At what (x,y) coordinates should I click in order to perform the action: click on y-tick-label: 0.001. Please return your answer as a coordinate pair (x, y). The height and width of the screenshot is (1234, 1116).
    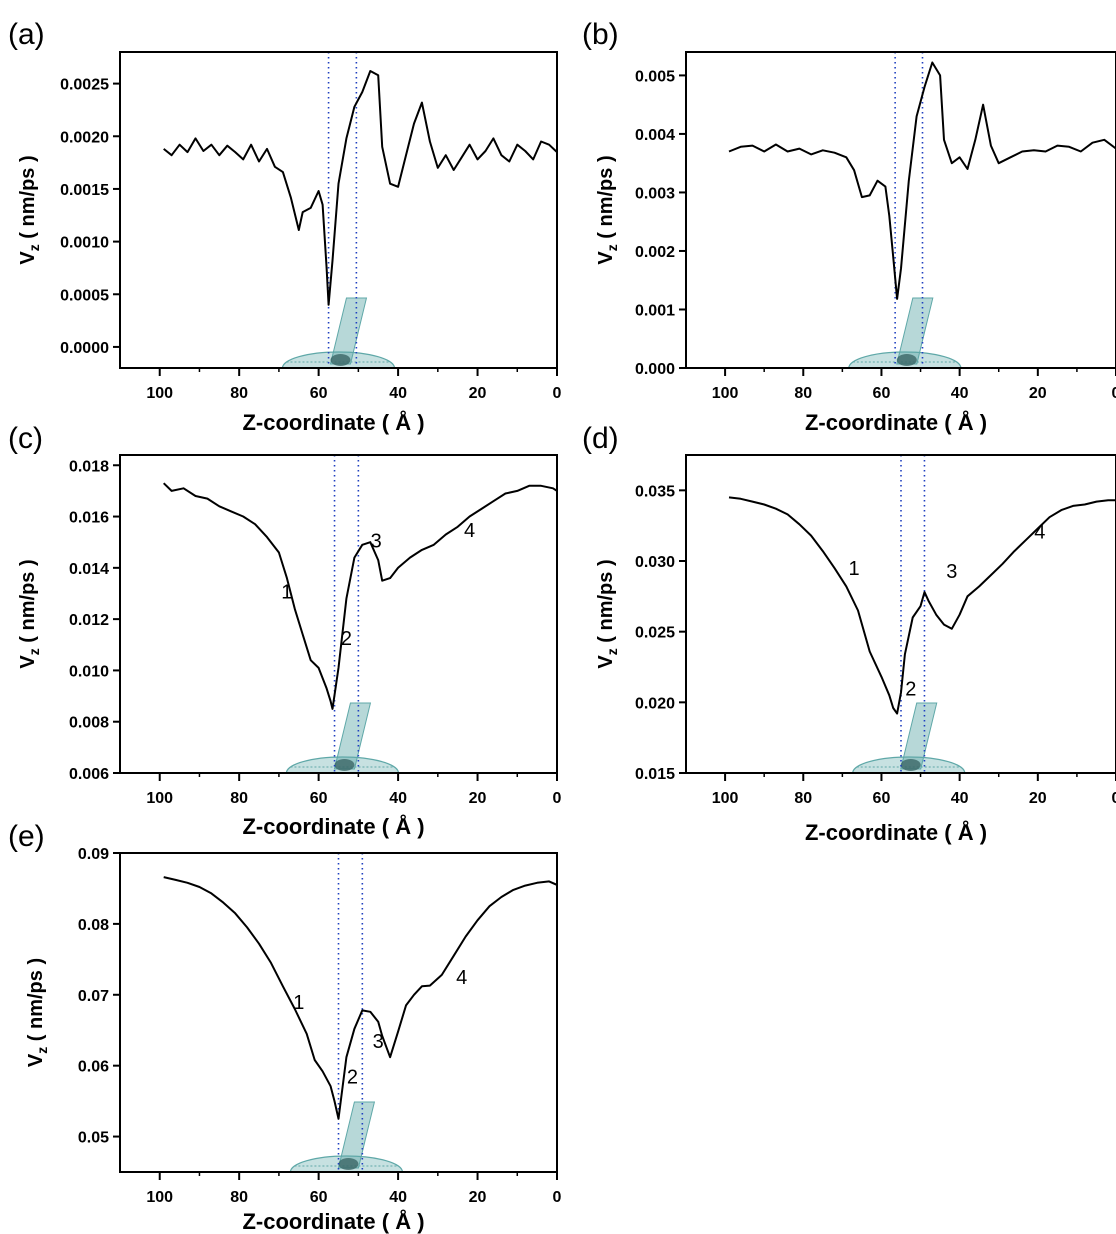
    Looking at the image, I should click on (655, 310).